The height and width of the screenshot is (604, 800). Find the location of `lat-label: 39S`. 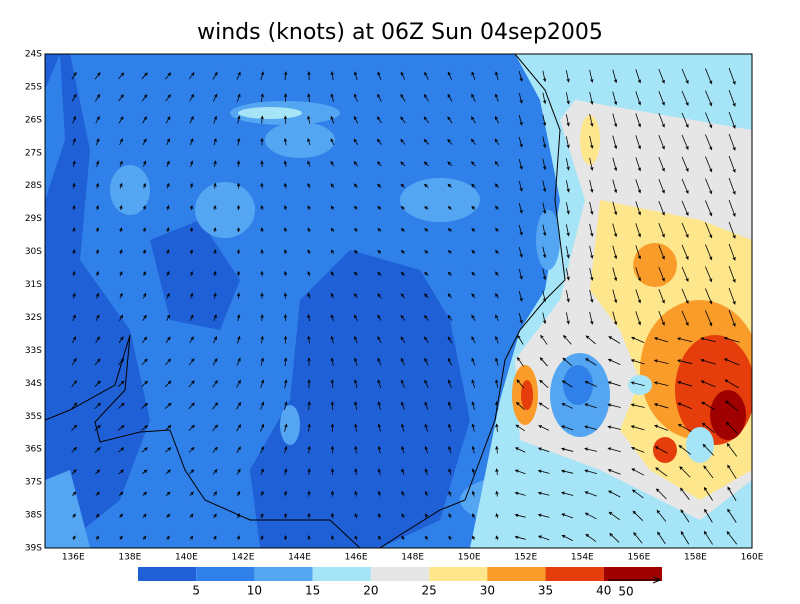

lat-label: 39S is located at coordinates (33, 549).